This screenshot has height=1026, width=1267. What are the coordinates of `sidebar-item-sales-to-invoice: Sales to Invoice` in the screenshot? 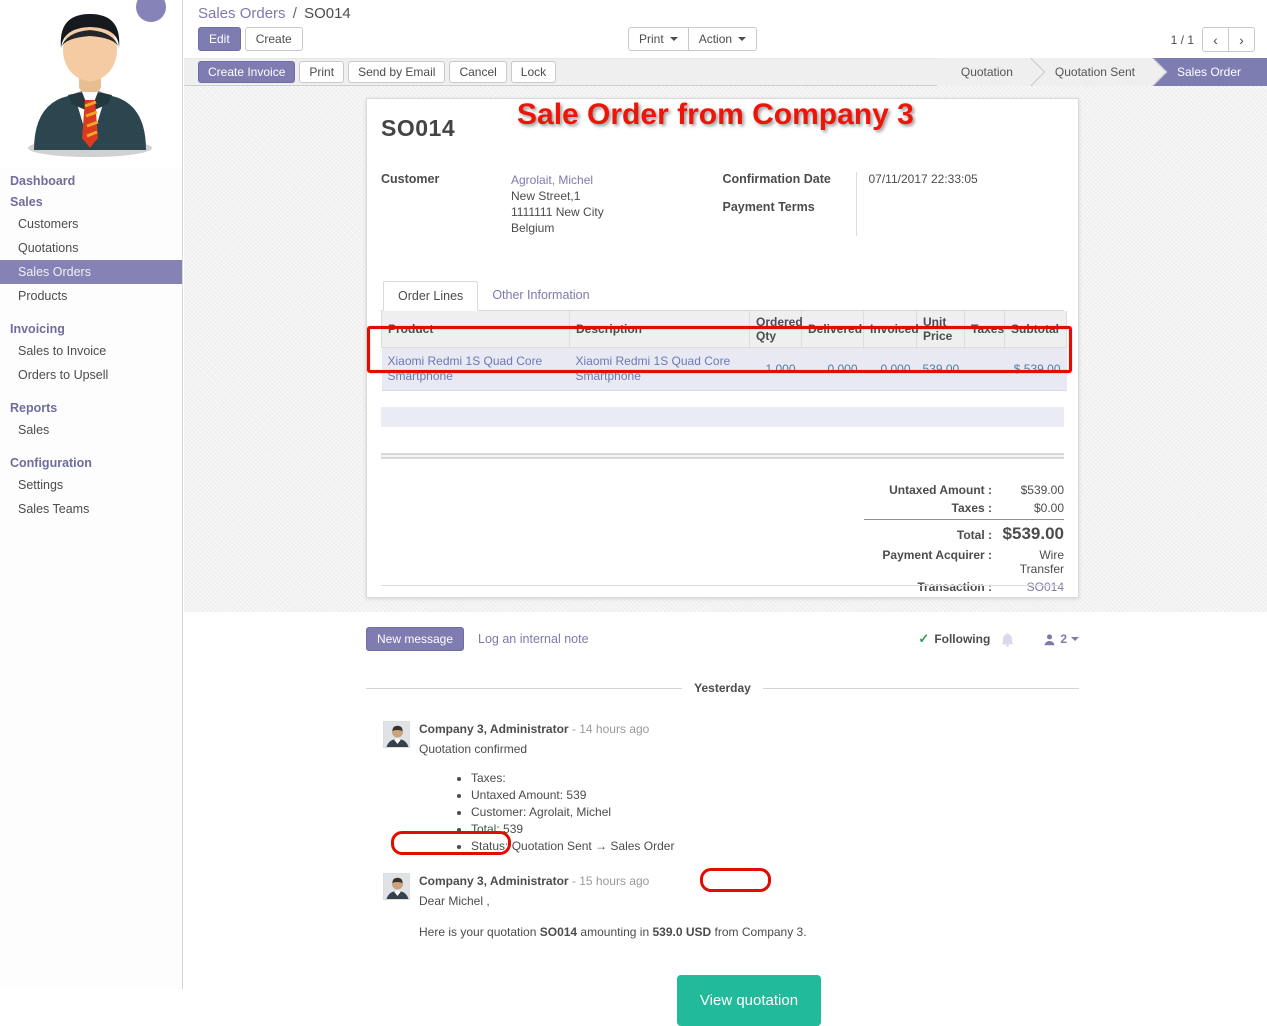 It's located at (62, 351).